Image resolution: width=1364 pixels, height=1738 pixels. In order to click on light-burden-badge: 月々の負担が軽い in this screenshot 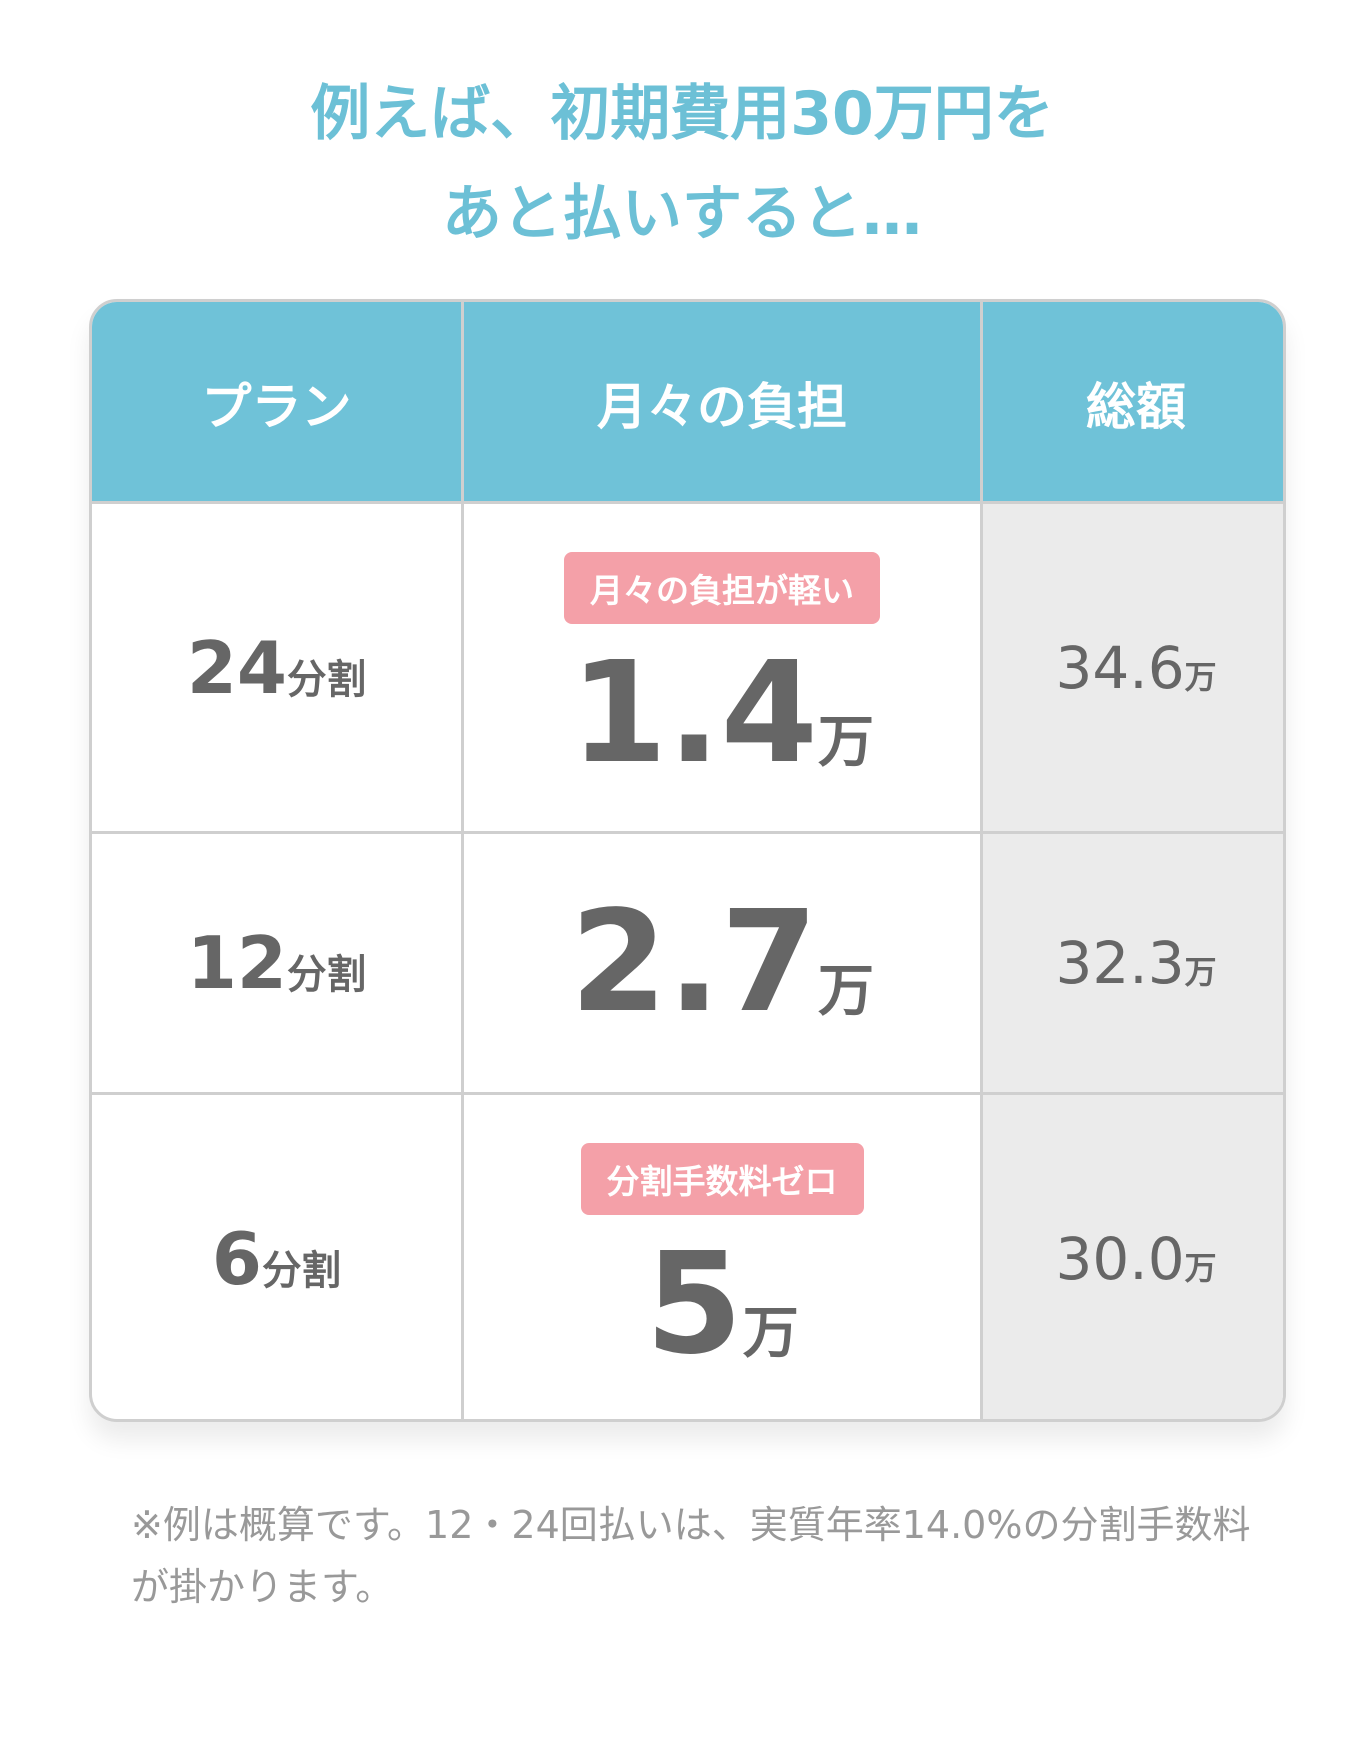, I will do `click(722, 587)`.